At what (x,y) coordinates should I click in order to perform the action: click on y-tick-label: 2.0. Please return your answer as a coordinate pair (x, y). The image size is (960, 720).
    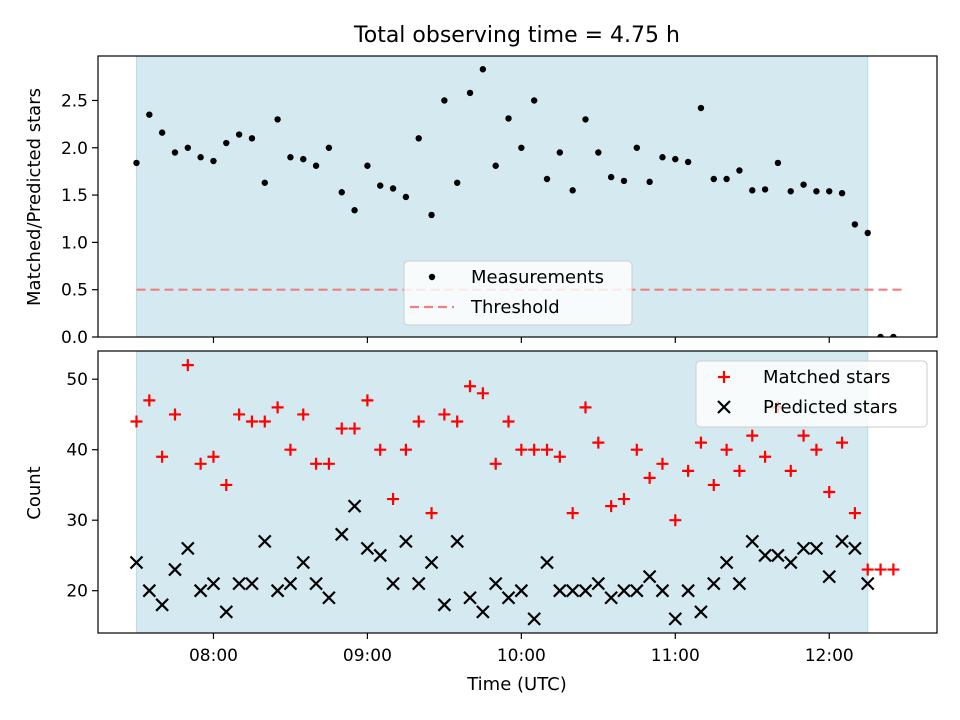
    Looking at the image, I should click on (74, 149).